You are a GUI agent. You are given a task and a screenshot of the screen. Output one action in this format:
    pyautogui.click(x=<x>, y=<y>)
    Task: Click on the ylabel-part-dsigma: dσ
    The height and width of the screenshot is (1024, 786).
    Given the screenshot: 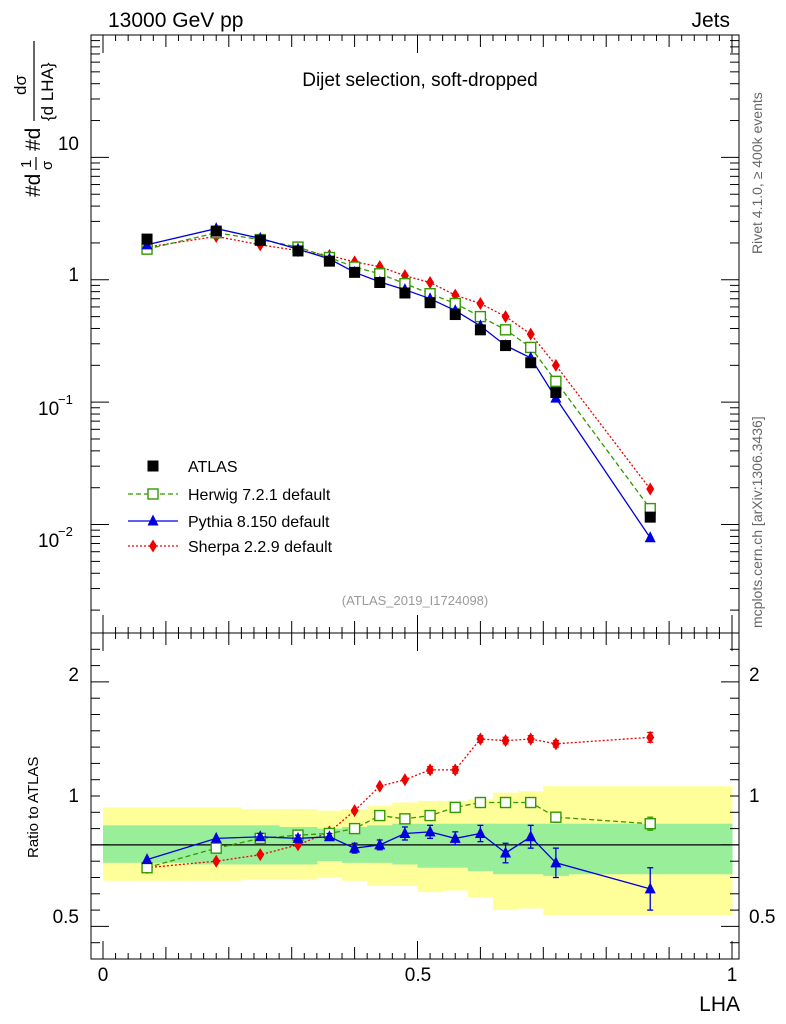 What is the action you would take?
    pyautogui.click(x=20, y=85)
    